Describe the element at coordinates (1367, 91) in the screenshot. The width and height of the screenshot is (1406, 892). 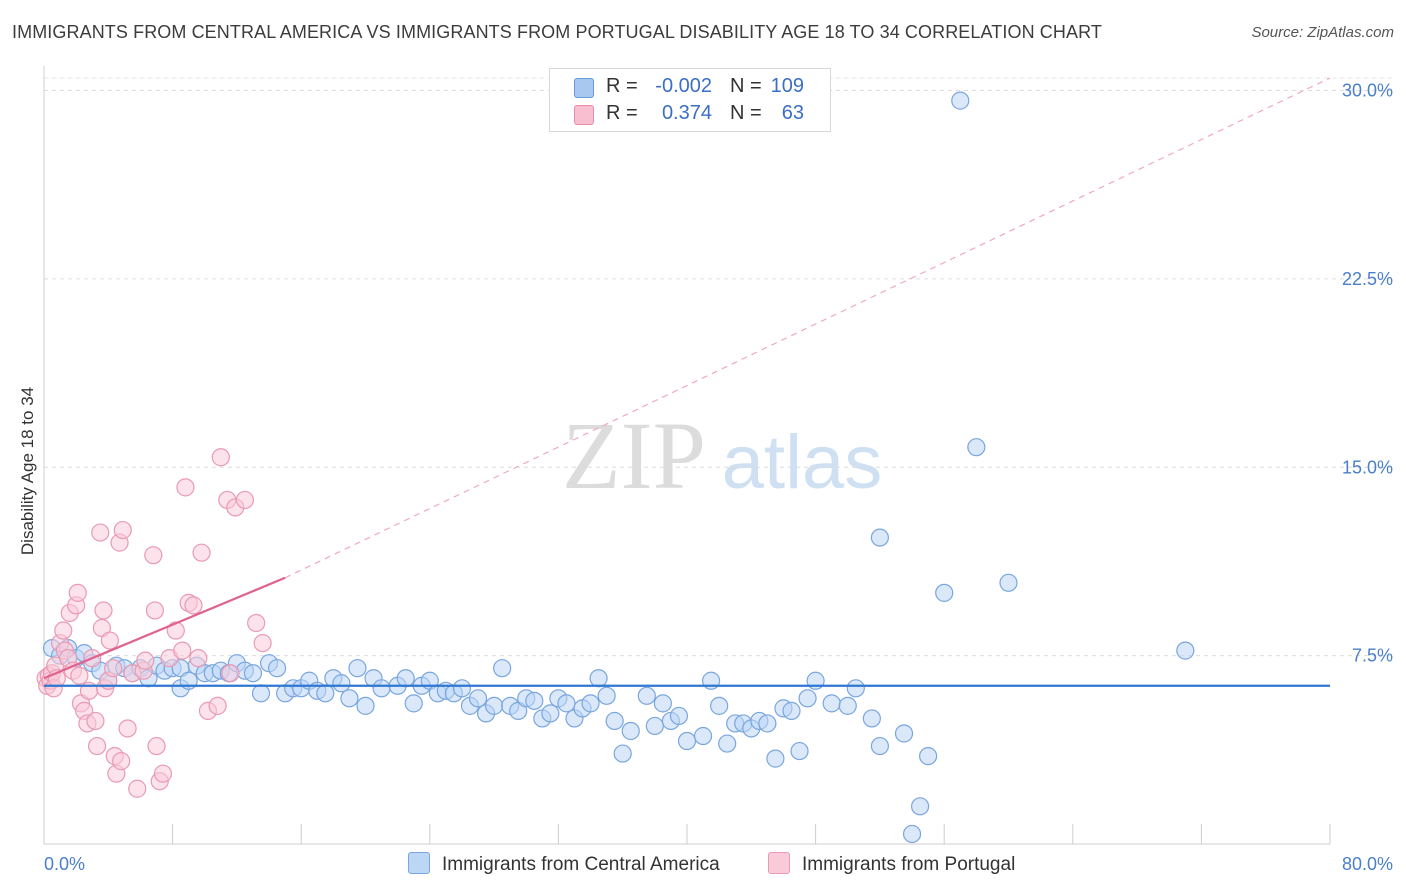
I see `y-tick-label: 30.0%` at that location.